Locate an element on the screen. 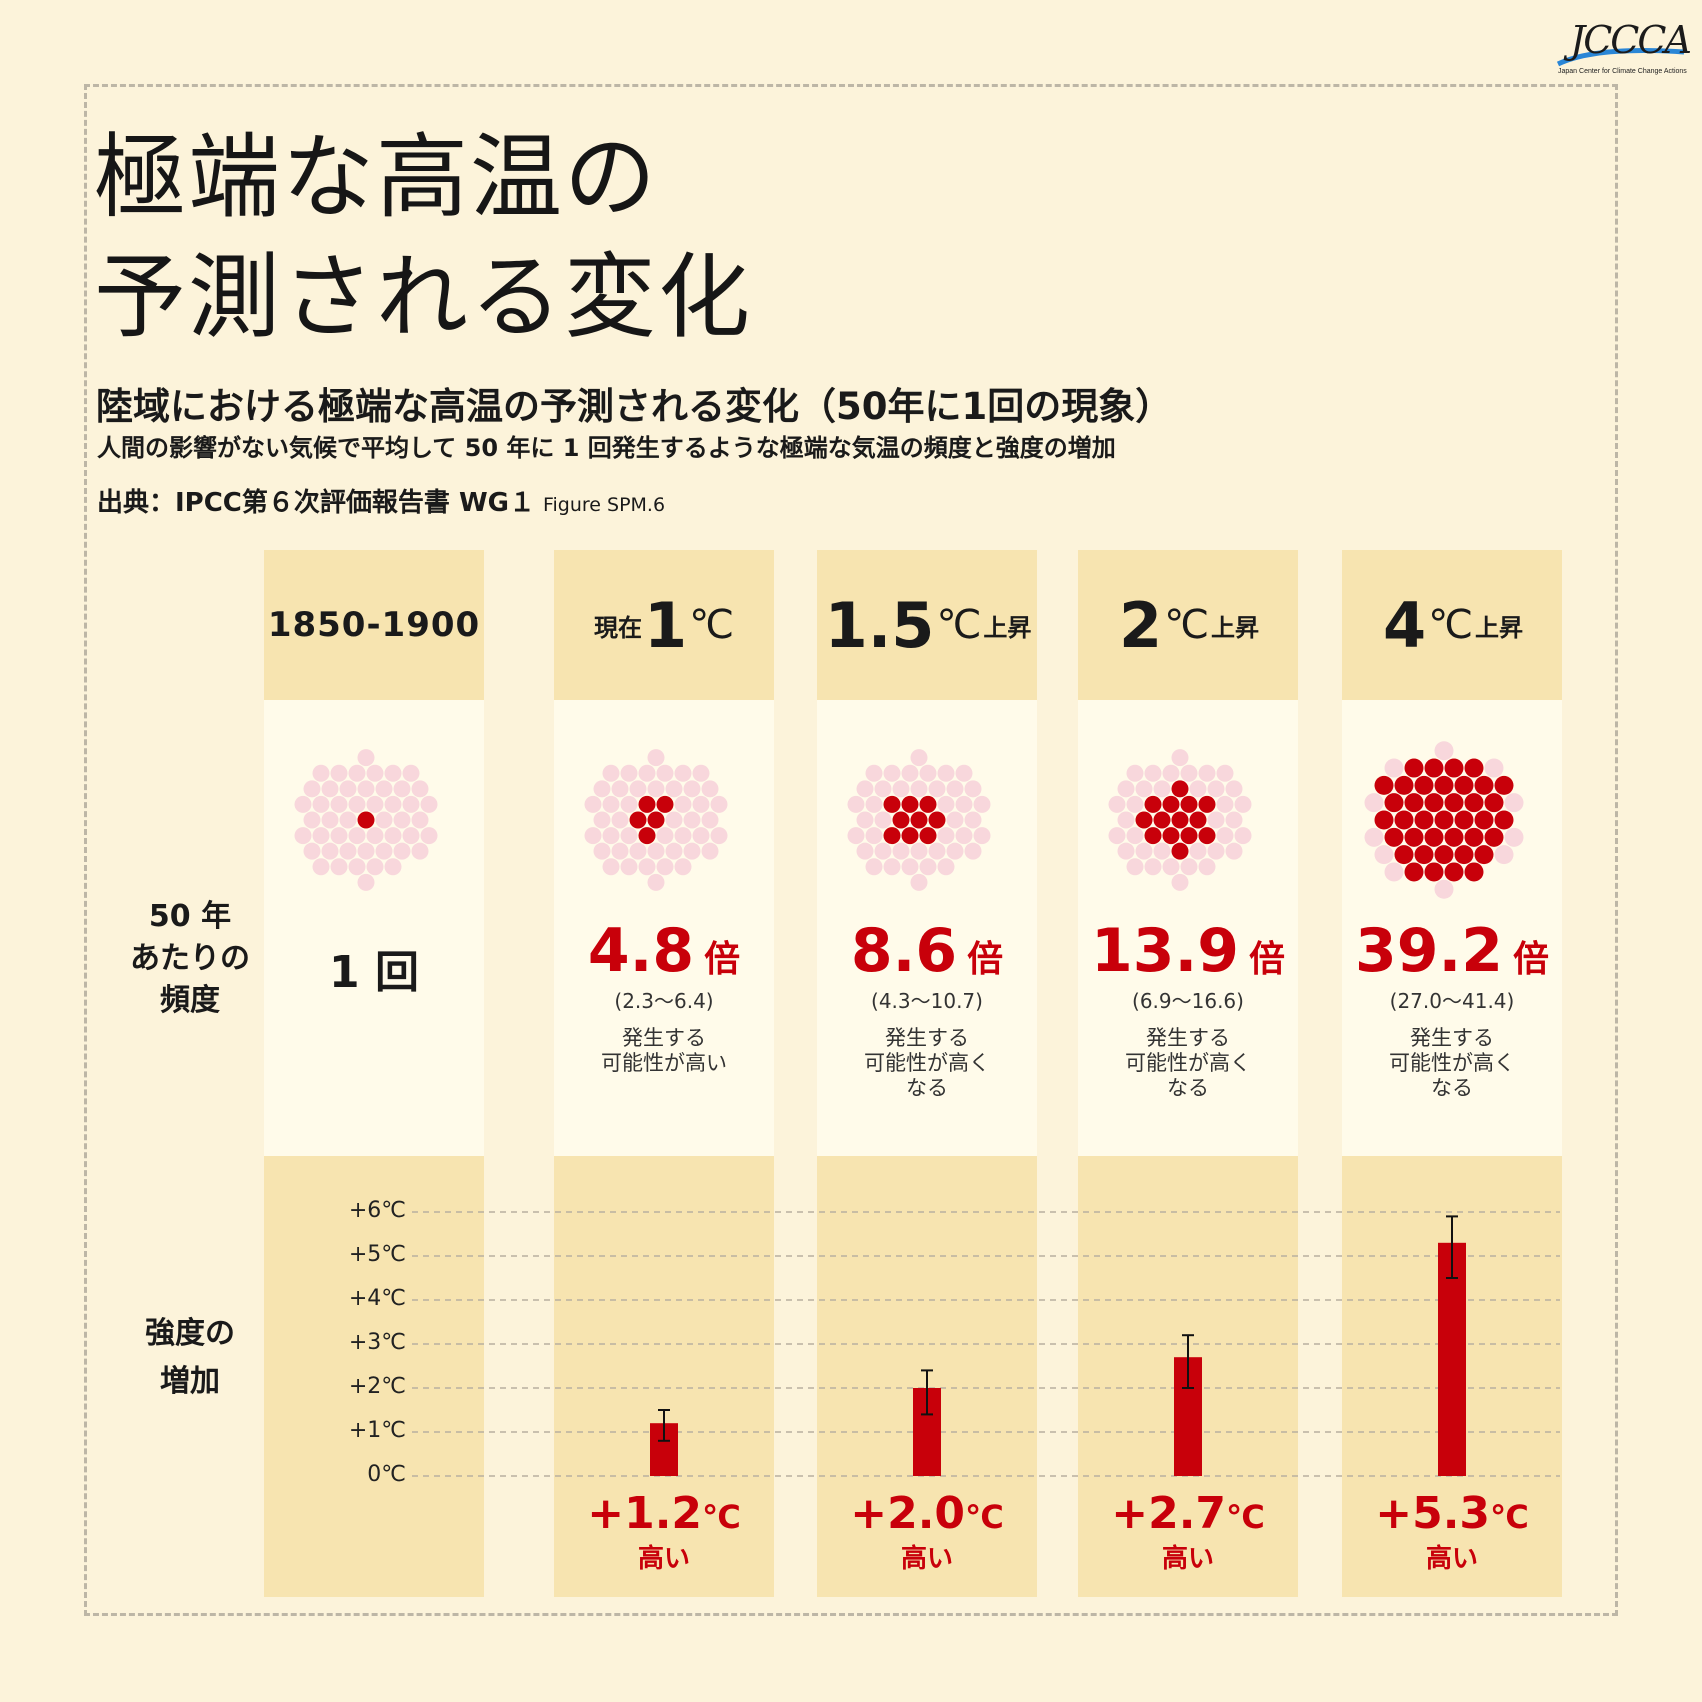 The width and height of the screenshot is (1702, 1702). intensity-number: +2.7 is located at coordinates (1169, 1513).